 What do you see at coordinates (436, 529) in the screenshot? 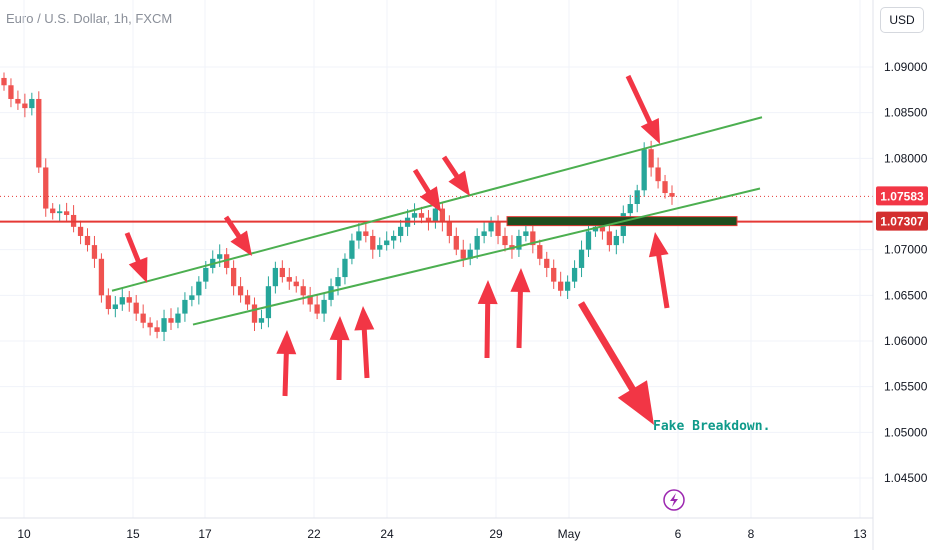
I see `x-axis: 10 15 17 22 24 29 May 6 8 13` at bounding box center [436, 529].